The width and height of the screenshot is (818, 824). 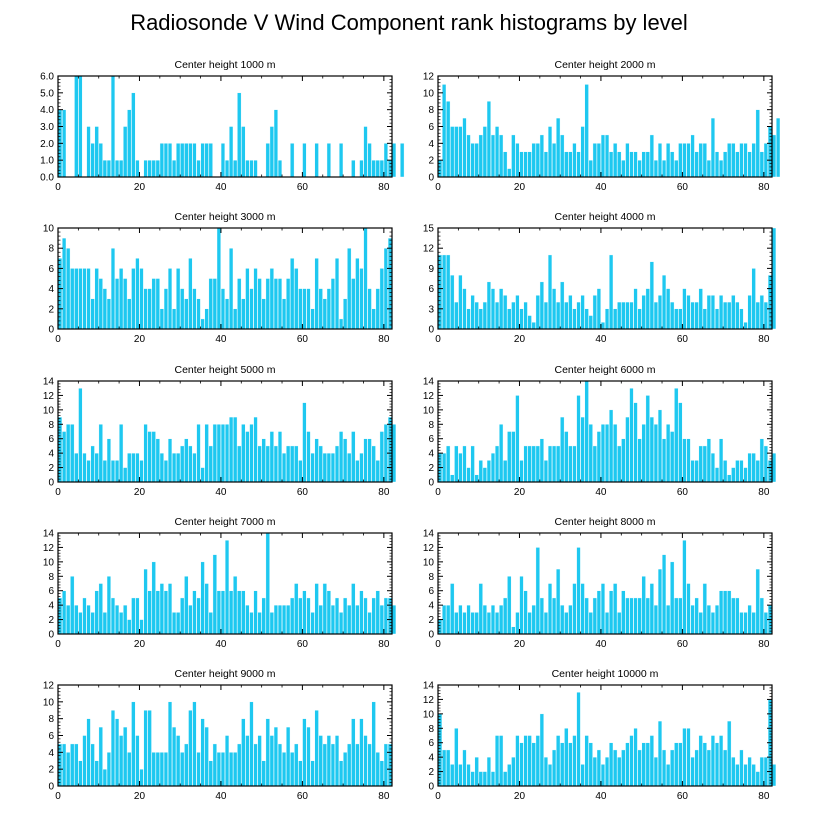 I want to click on panel-title: Center height 5000 m, so click(x=225, y=370).